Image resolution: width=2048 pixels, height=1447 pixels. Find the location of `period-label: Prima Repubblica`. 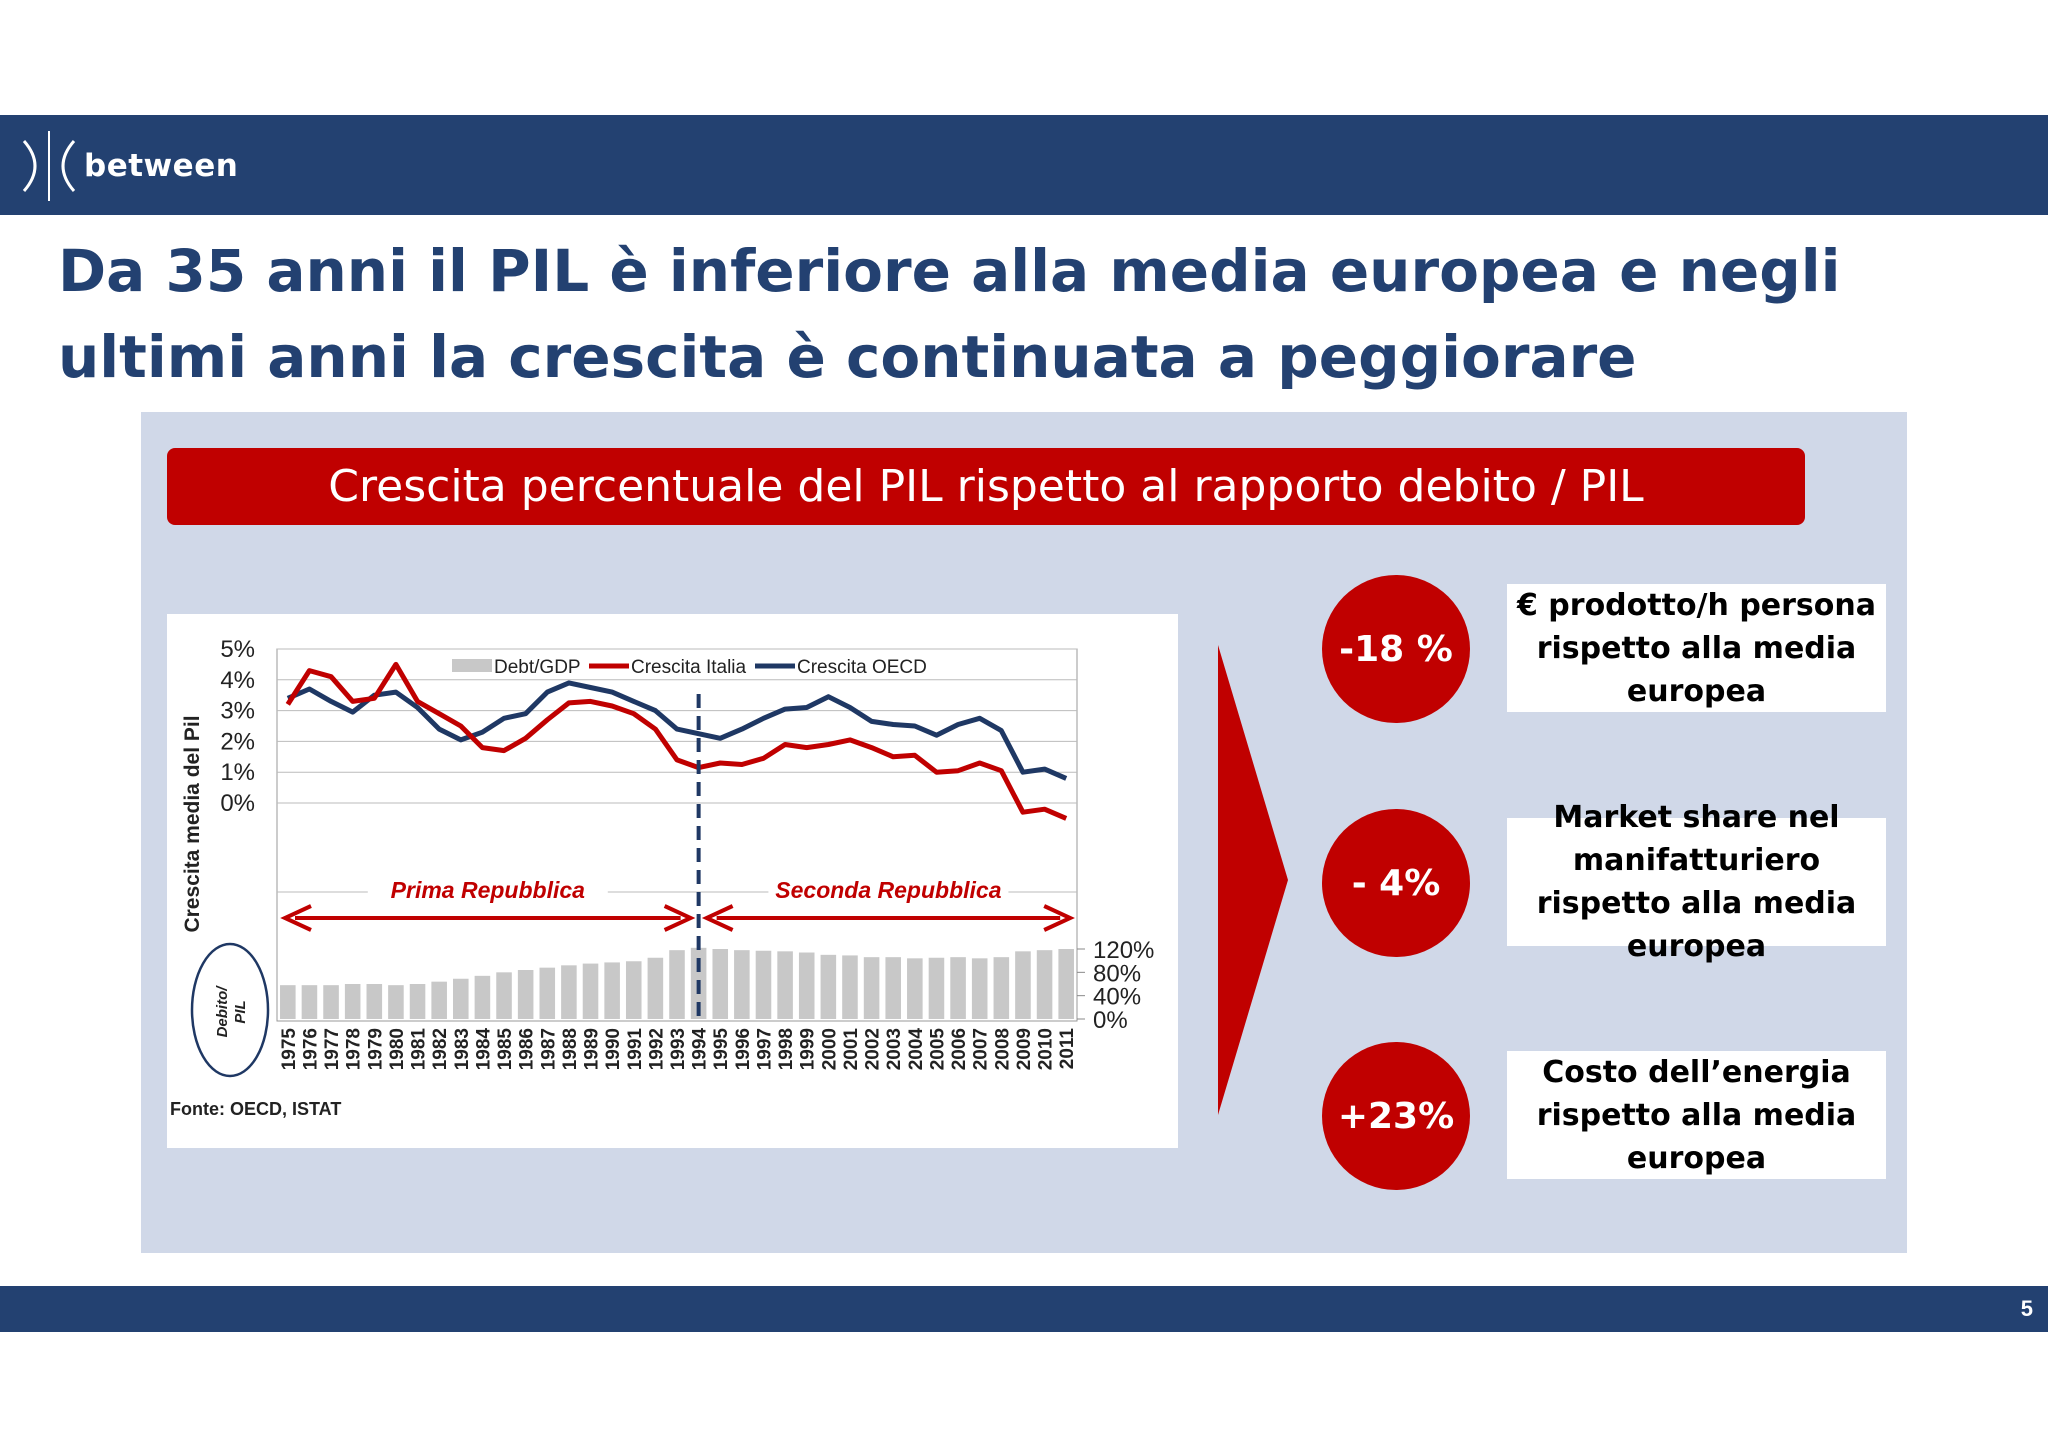

period-label: Prima Repubblica is located at coordinates (488, 890).